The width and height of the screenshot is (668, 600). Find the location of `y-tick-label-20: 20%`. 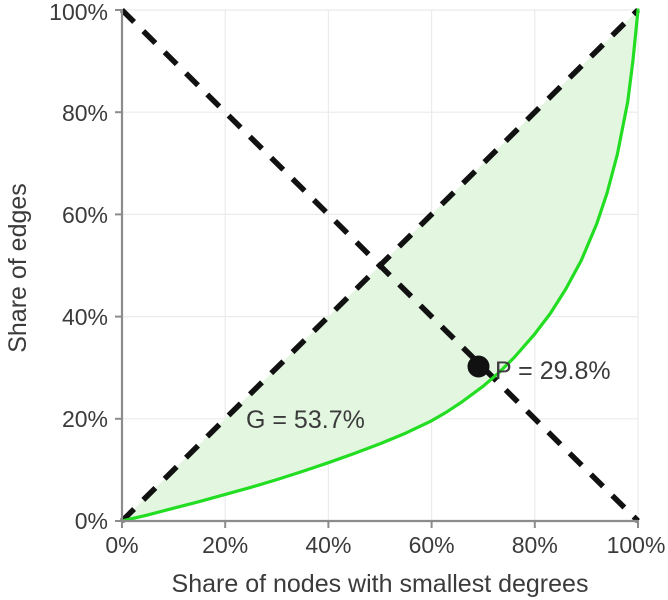

y-tick-label-20: 20% is located at coordinates (85, 419).